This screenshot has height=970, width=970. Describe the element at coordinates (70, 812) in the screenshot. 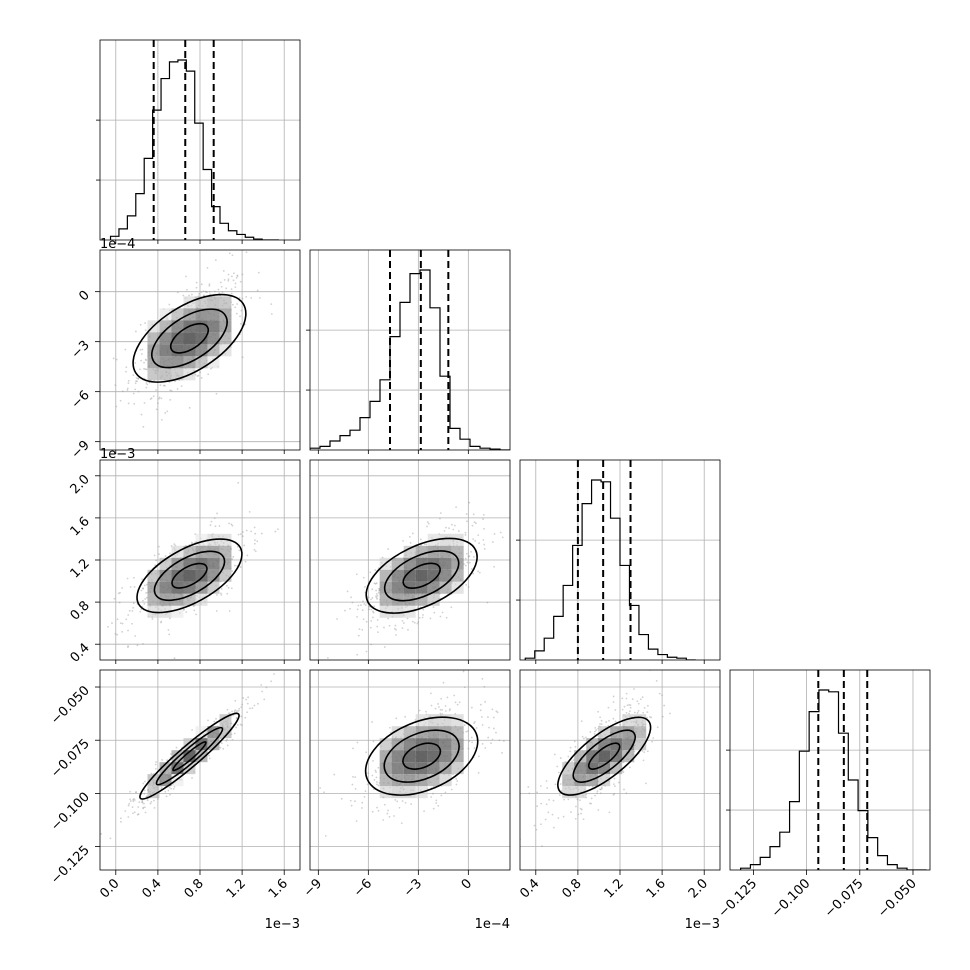

I see `y-tick-label: −0.100` at that location.